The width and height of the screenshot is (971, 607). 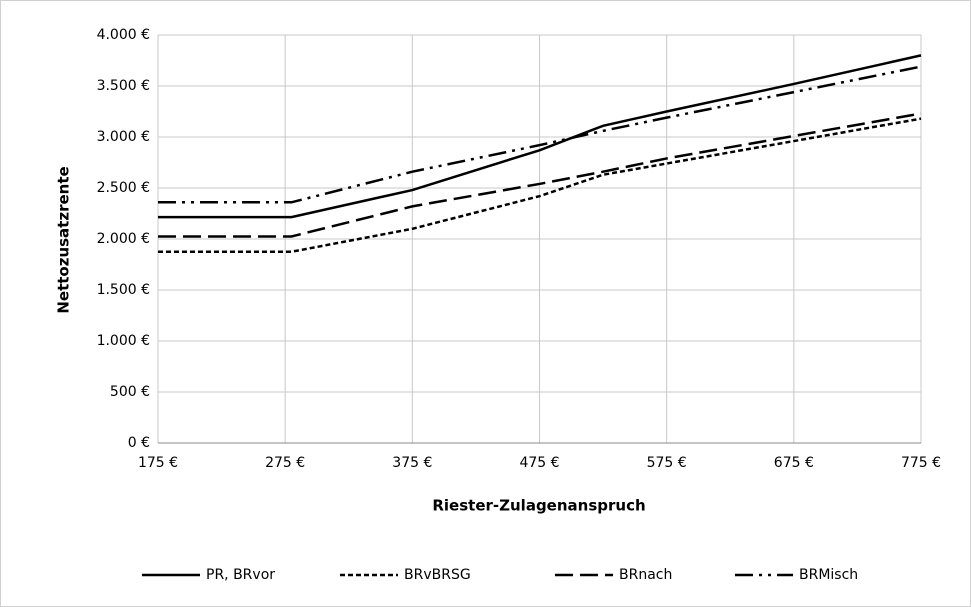 I want to click on legend-label: BRMisch, so click(x=828, y=575).